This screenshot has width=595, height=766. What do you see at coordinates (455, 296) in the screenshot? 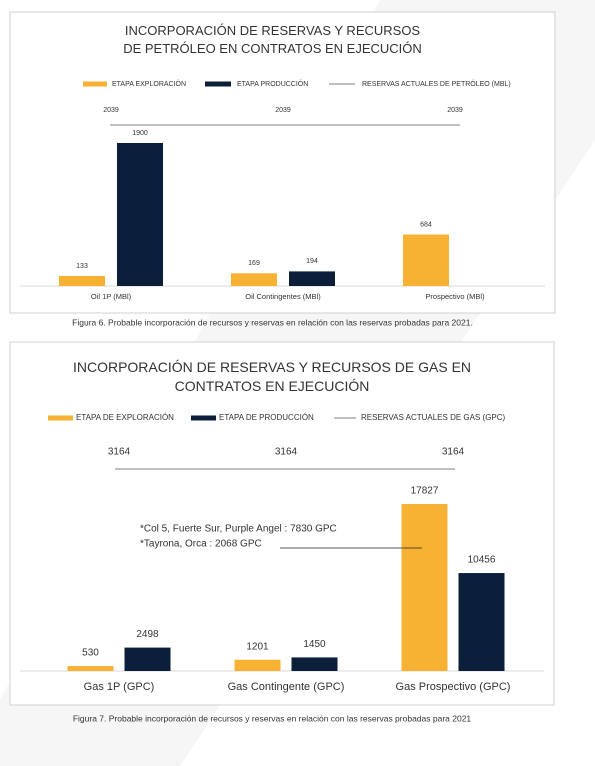
I see `x-tick-label: Prospectivo (MBl)` at bounding box center [455, 296].